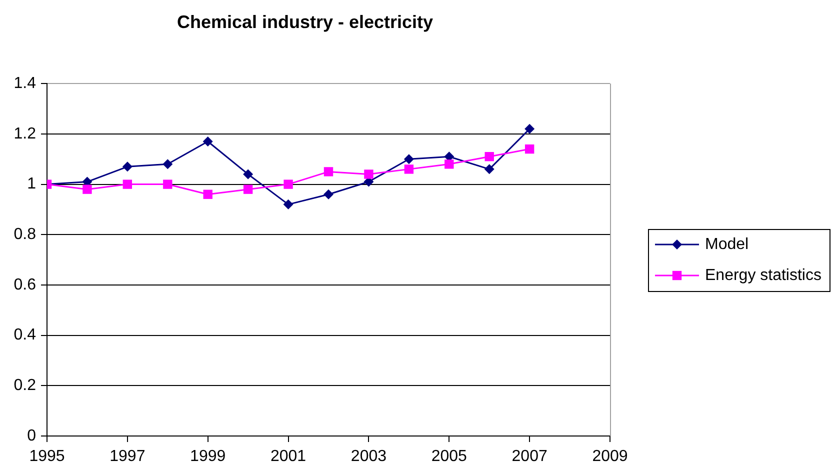  I want to click on y-tick-label: 1.4, so click(25, 83).